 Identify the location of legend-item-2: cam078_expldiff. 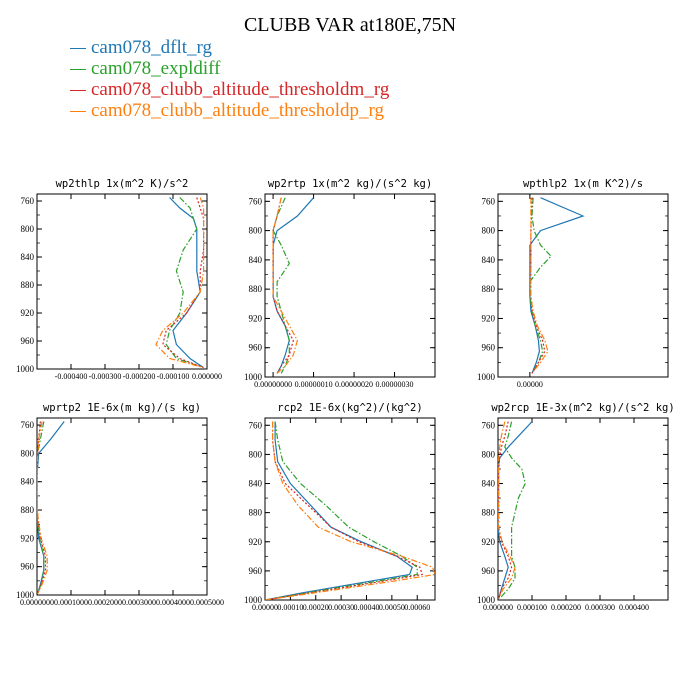
(229, 68).